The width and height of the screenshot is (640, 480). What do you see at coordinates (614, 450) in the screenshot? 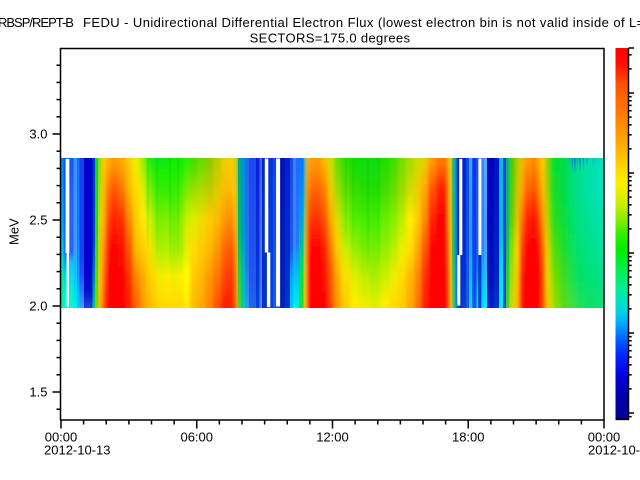
I see `svg-text: 2012-10-14` at bounding box center [614, 450].